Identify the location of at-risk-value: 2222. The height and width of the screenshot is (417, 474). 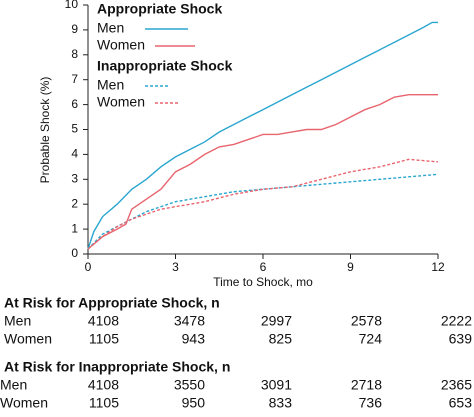
(456, 321).